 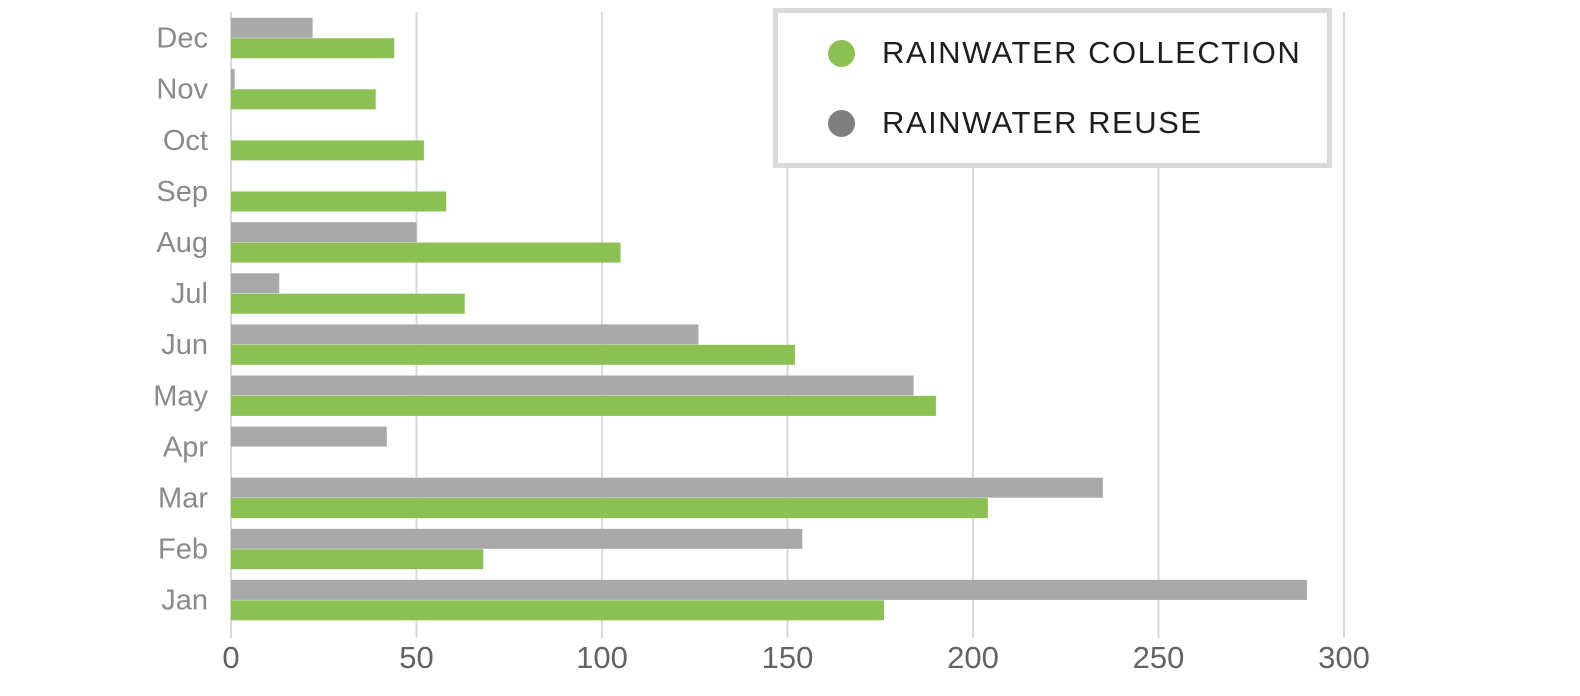 What do you see at coordinates (189, 294) in the screenshot?
I see `y-axis-label-jul: Jul` at bounding box center [189, 294].